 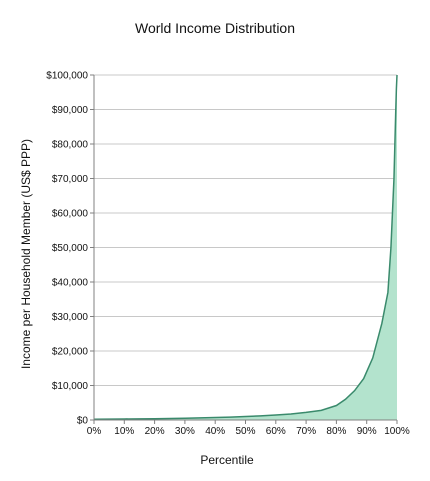 What do you see at coordinates (155, 431) in the screenshot?
I see `x-tick-label: 20%` at bounding box center [155, 431].